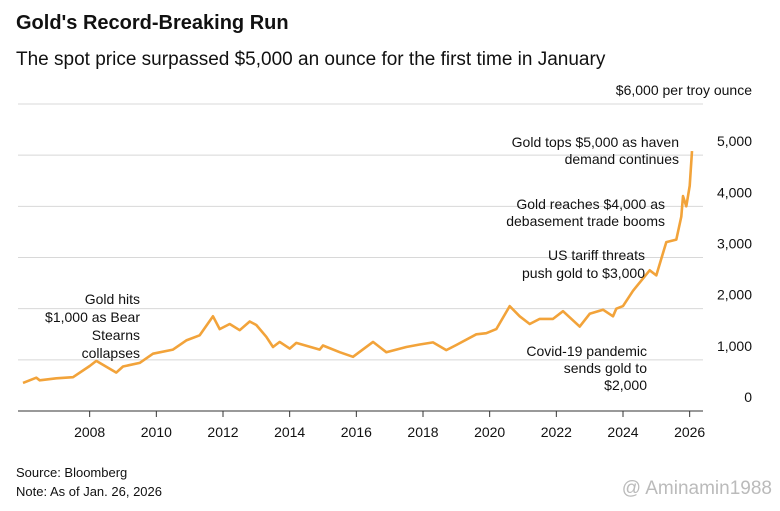 The height and width of the screenshot is (511, 780). I want to click on annotation: sends gold to, so click(605, 368).